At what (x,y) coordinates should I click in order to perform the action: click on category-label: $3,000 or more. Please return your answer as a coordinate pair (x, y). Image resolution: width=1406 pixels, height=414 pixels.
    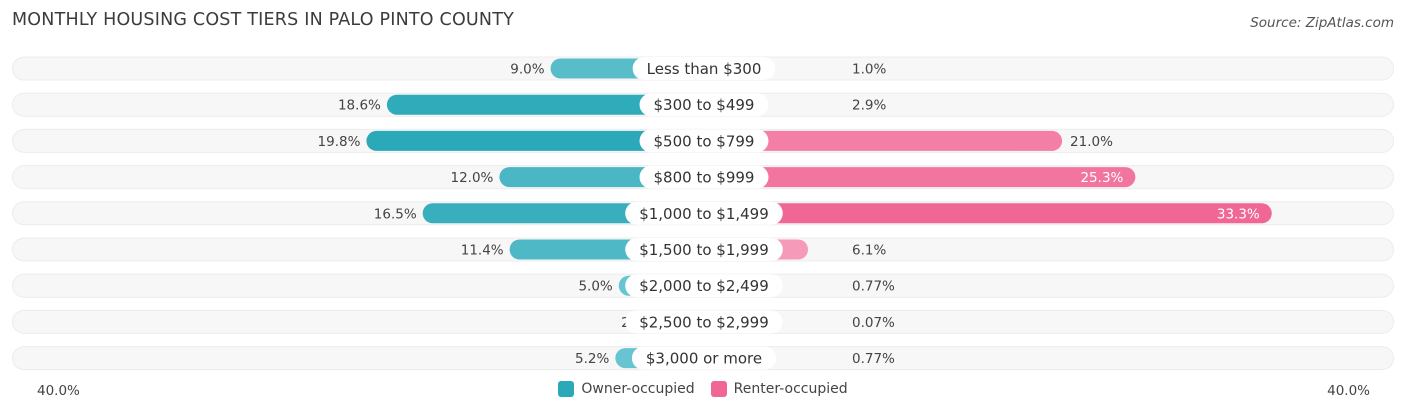
    Looking at the image, I should click on (704, 359).